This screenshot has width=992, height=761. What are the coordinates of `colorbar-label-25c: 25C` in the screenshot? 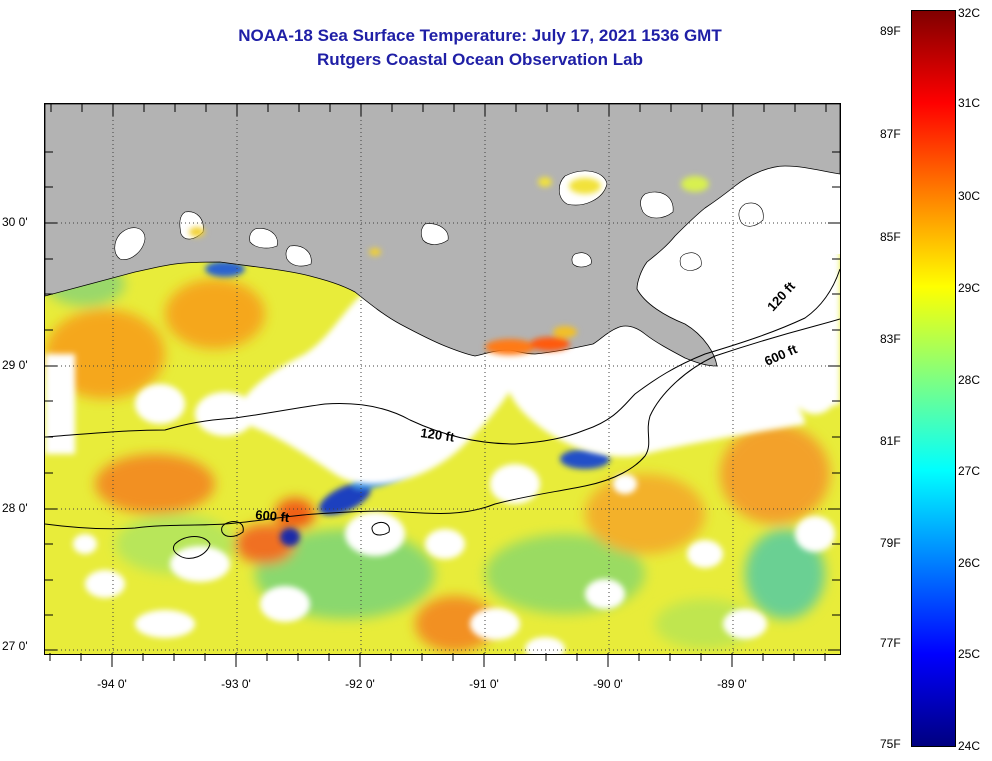 It's located at (969, 654).